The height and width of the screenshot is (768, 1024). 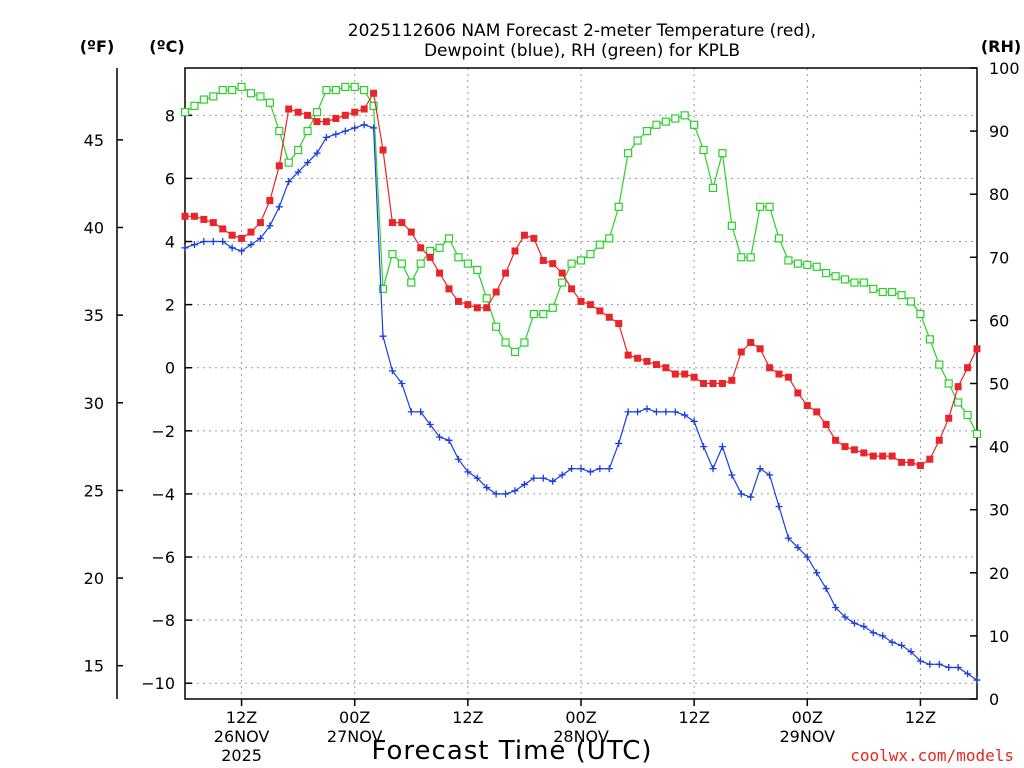 What do you see at coordinates (163, 620) in the screenshot?
I see `celsius-tick-label: −8` at bounding box center [163, 620].